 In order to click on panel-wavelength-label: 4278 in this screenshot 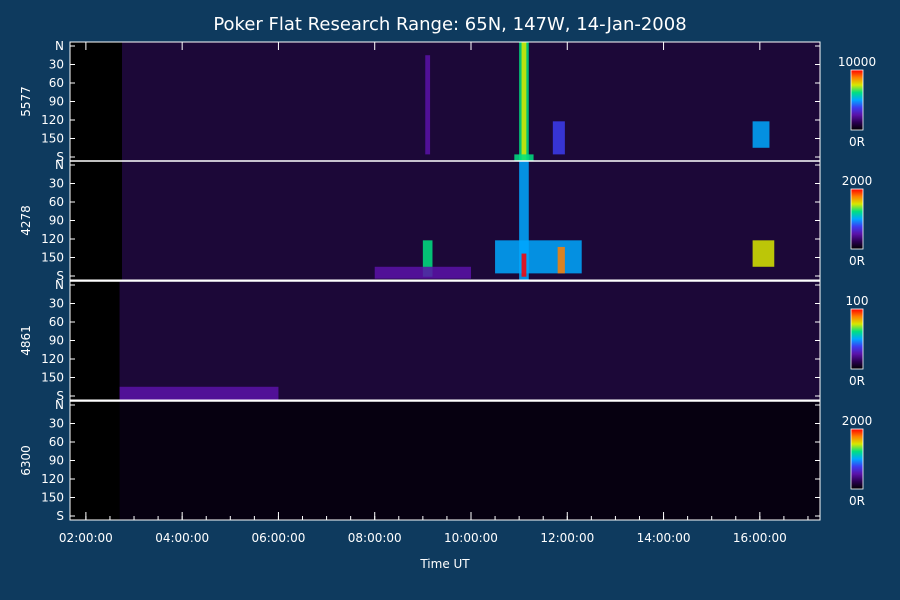, I will do `click(26, 220)`.